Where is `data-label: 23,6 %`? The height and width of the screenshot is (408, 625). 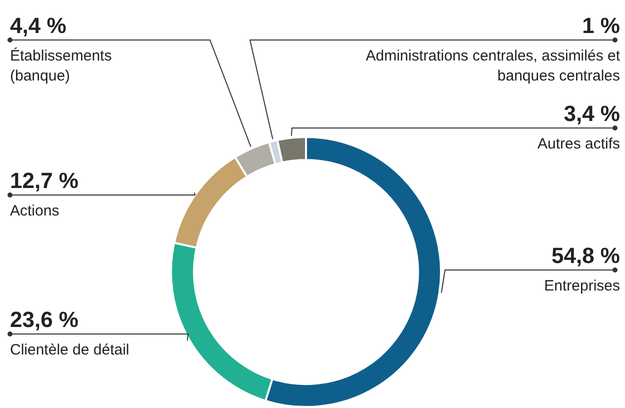 data-label: 23,6 % is located at coordinates (44, 319).